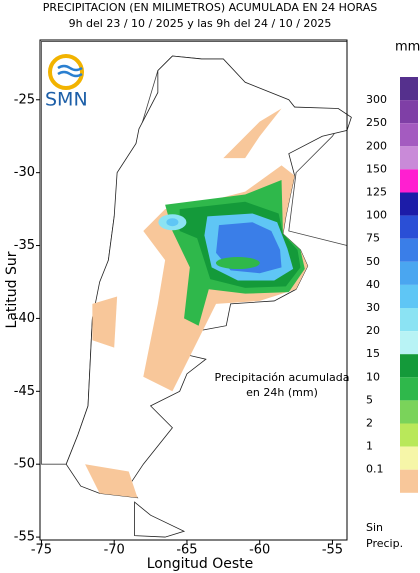 Image resolution: width=420 pixels, height=573 pixels. I want to click on legend-label: 0.1, so click(375, 469).